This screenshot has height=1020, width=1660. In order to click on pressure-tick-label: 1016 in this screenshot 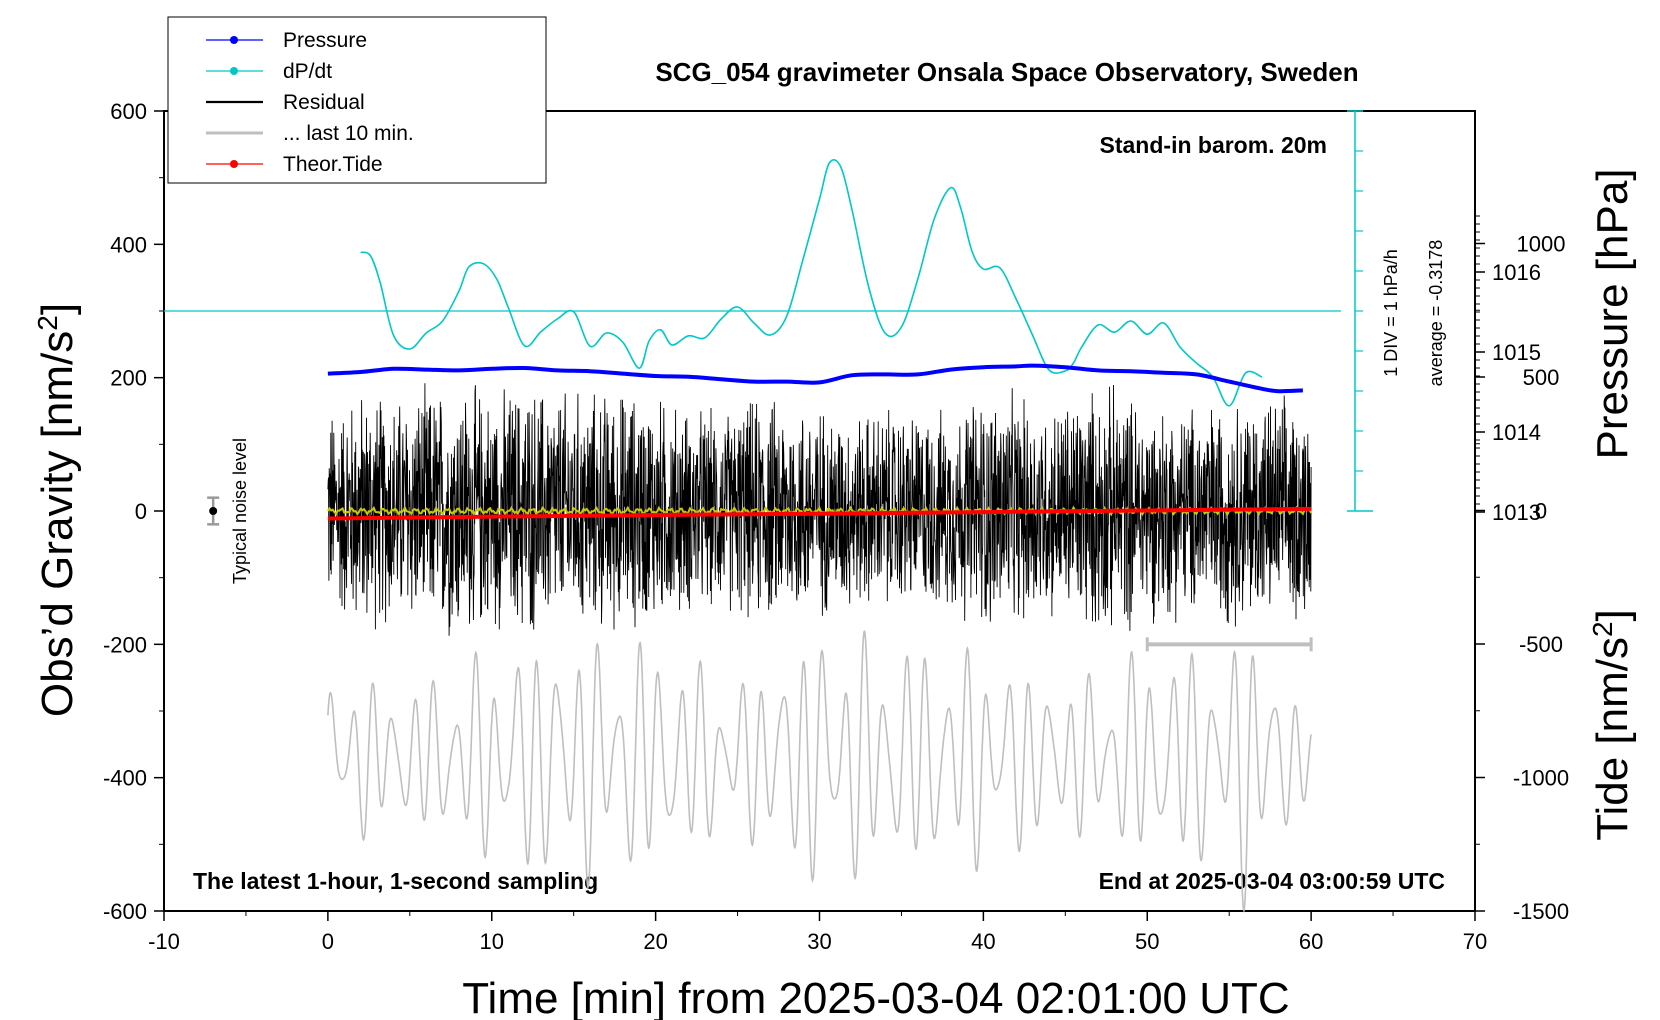, I will do `click(1516, 272)`.